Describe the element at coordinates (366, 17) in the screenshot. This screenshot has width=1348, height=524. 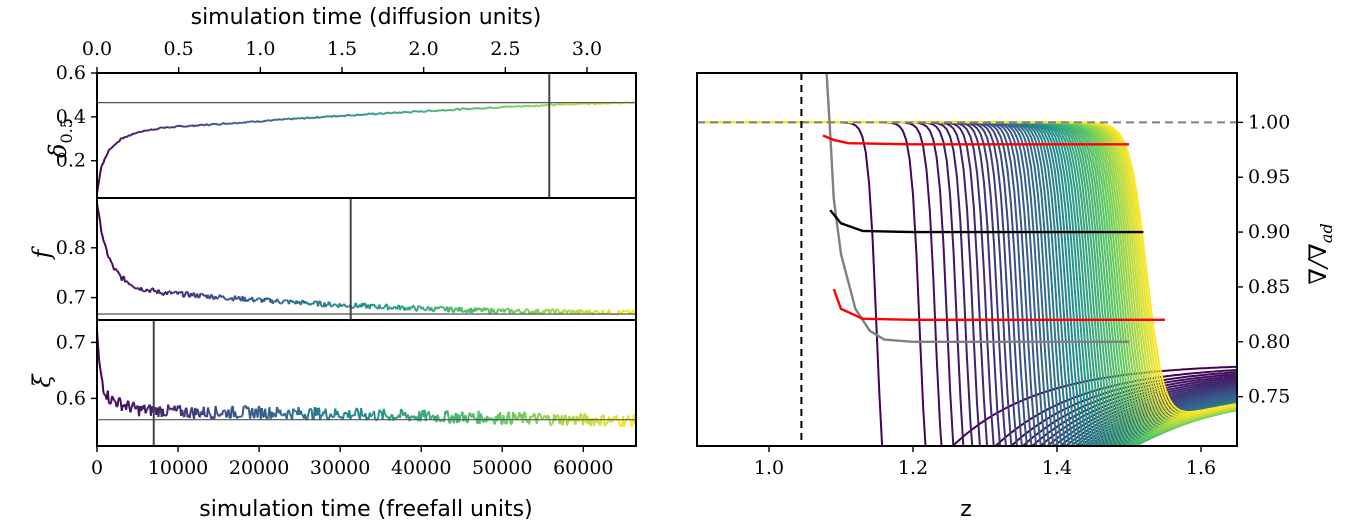
I see `top-x-axis-label: simulation time (diffusion units)` at that location.